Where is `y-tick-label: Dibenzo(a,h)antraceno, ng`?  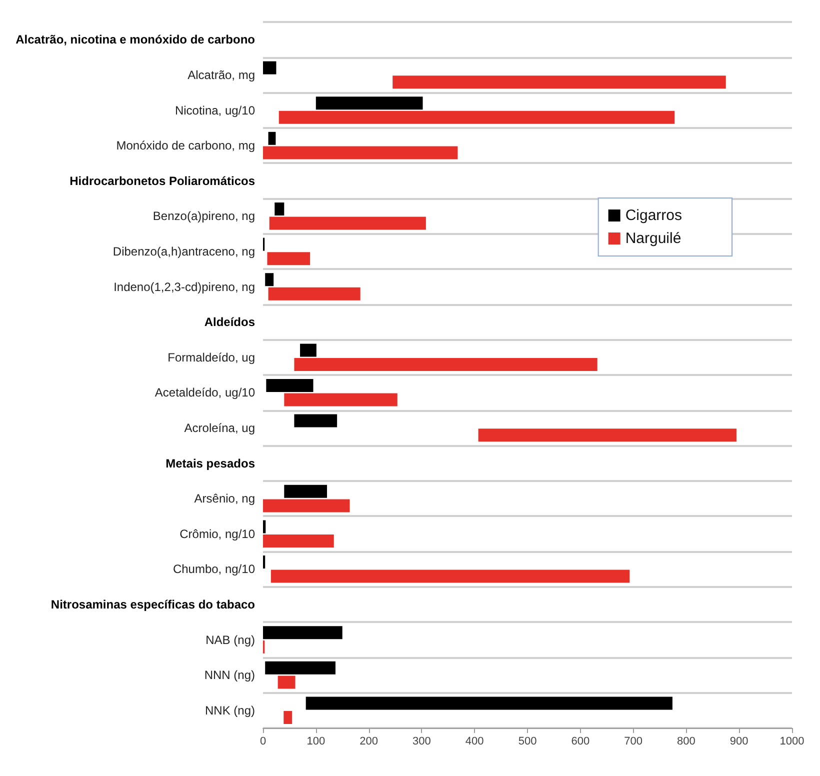 y-tick-label: Dibenzo(a,h)antraceno, ng is located at coordinates (183, 251).